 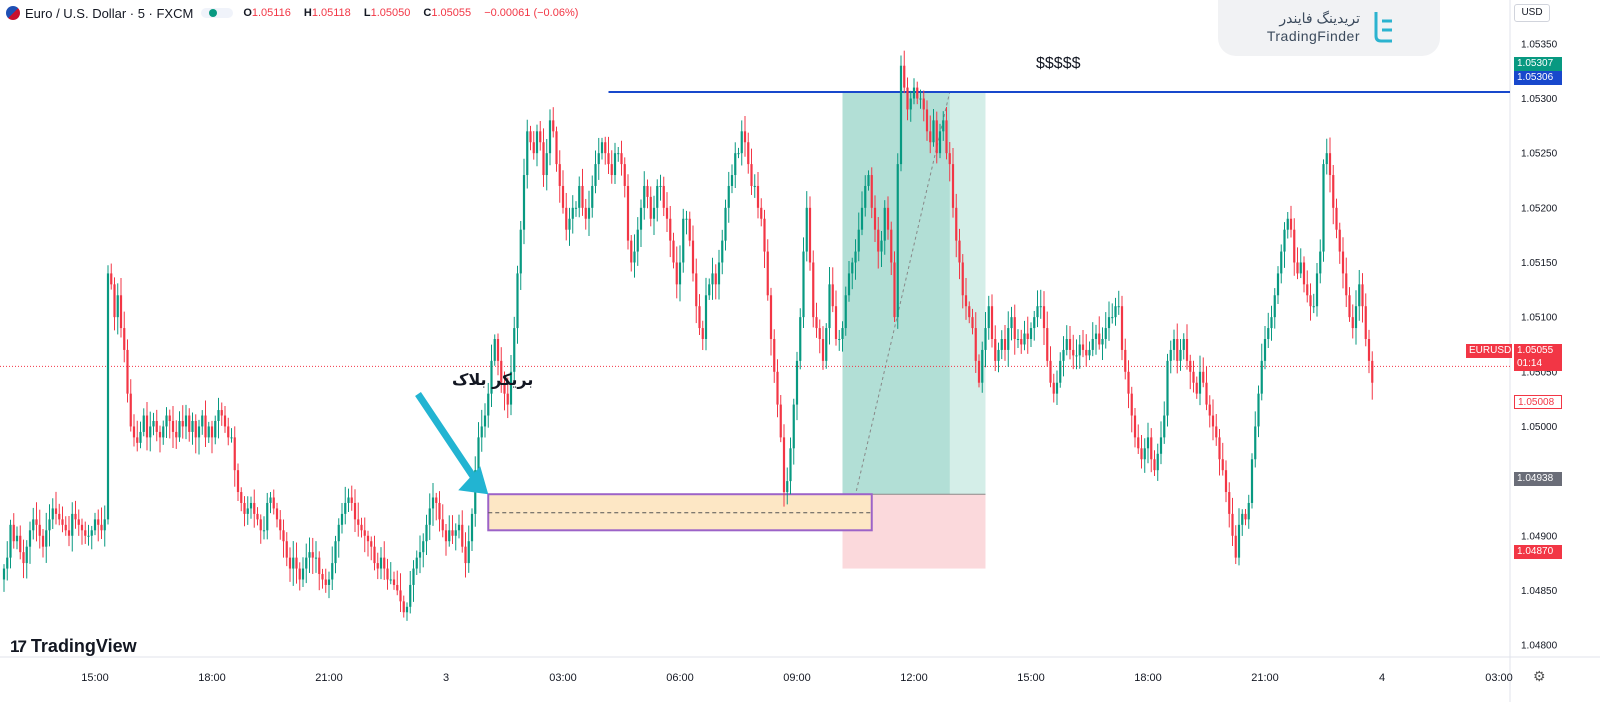 I want to click on target-zone-filled, so click(x=896, y=293).